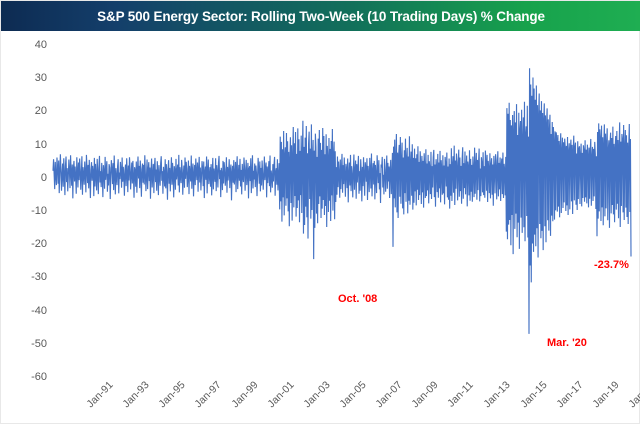 This screenshot has width=640, height=425. I want to click on y-axis-tick-label: -50, so click(39, 343).